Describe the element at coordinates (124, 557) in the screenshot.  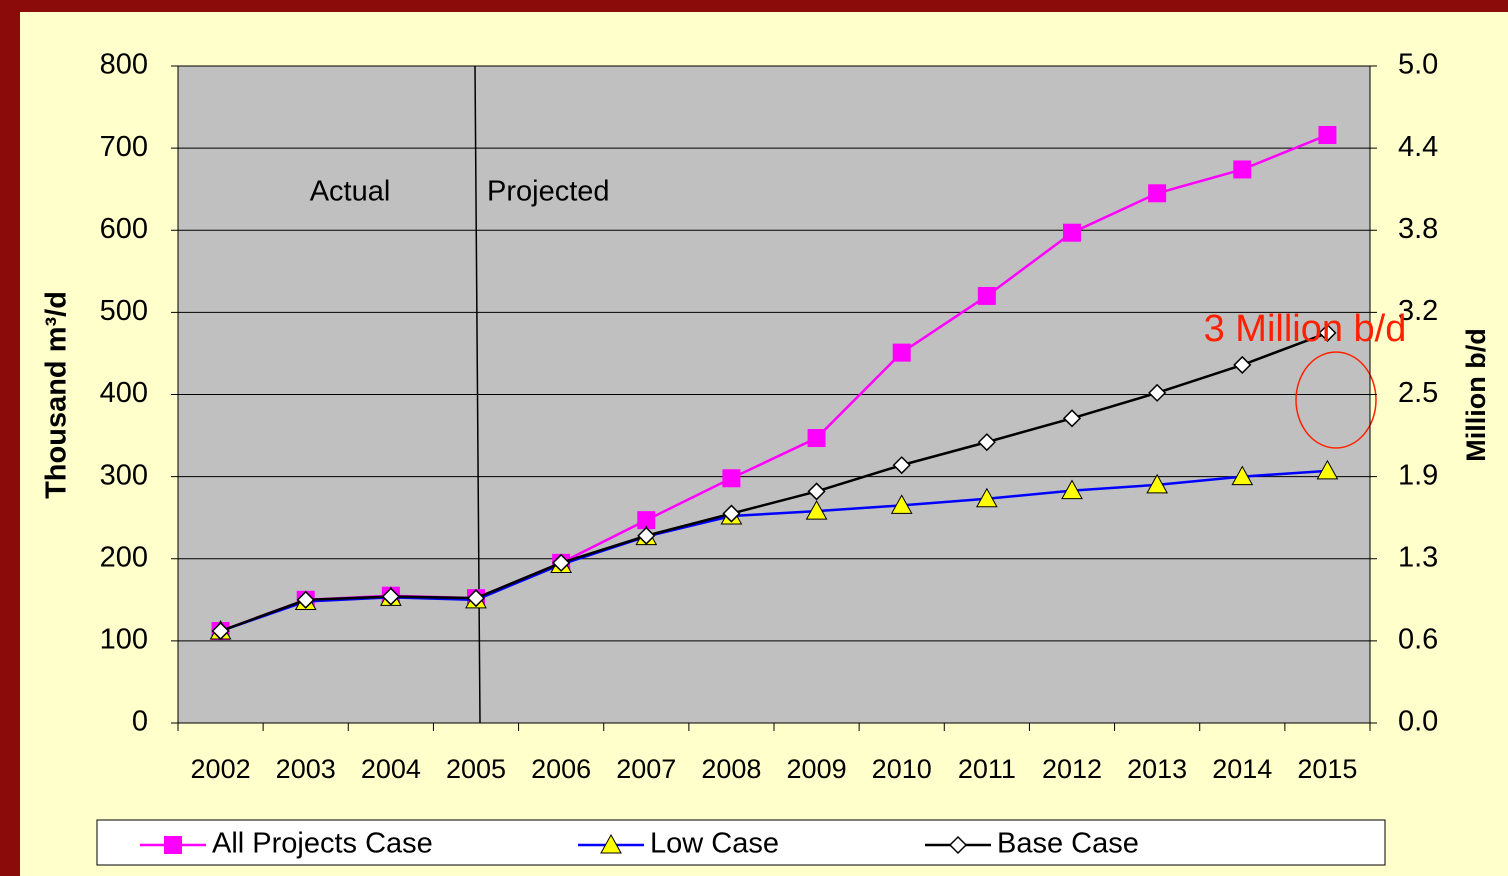
I see `y-tick-label: 200` at that location.